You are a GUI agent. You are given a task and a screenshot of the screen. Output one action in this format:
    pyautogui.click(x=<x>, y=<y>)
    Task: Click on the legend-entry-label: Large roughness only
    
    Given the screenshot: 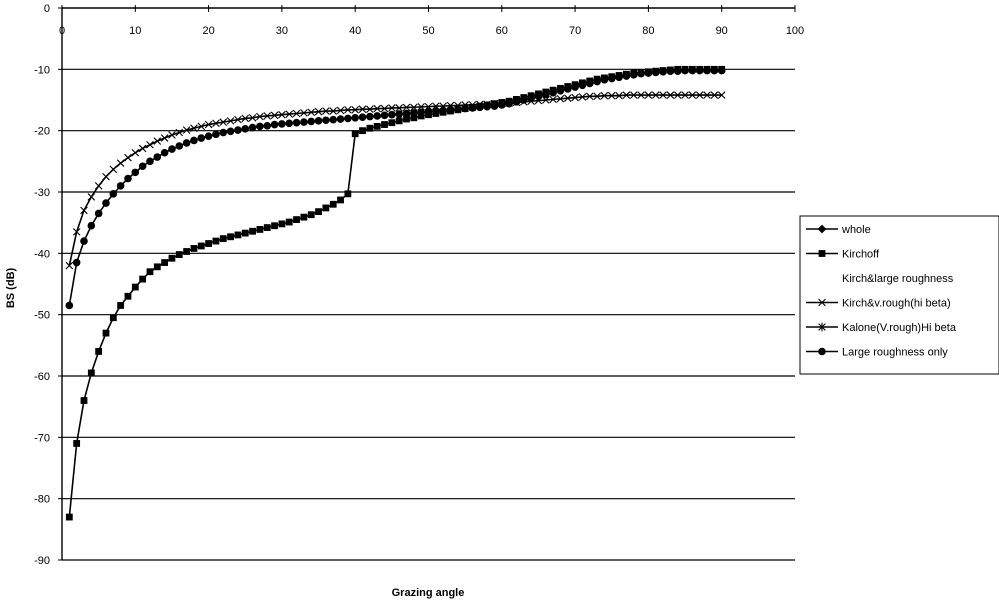 What is the action you would take?
    pyautogui.click(x=895, y=353)
    